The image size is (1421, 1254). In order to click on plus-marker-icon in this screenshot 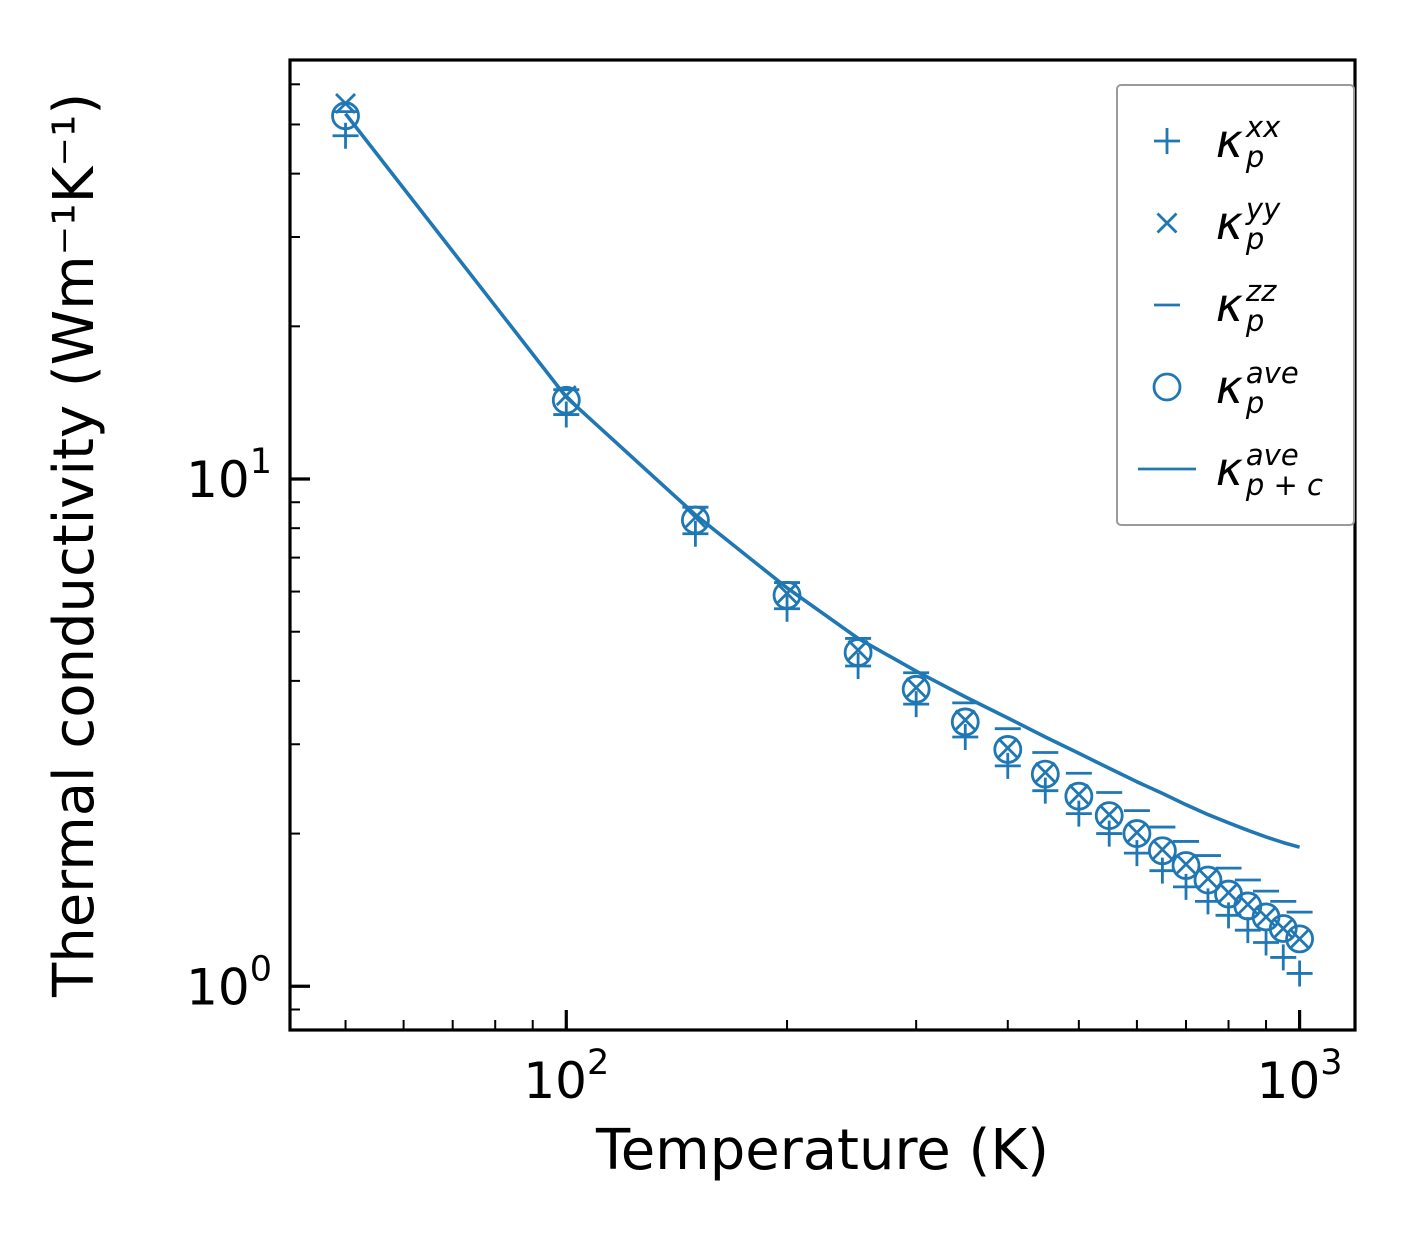, I will do `click(1166, 141)`.